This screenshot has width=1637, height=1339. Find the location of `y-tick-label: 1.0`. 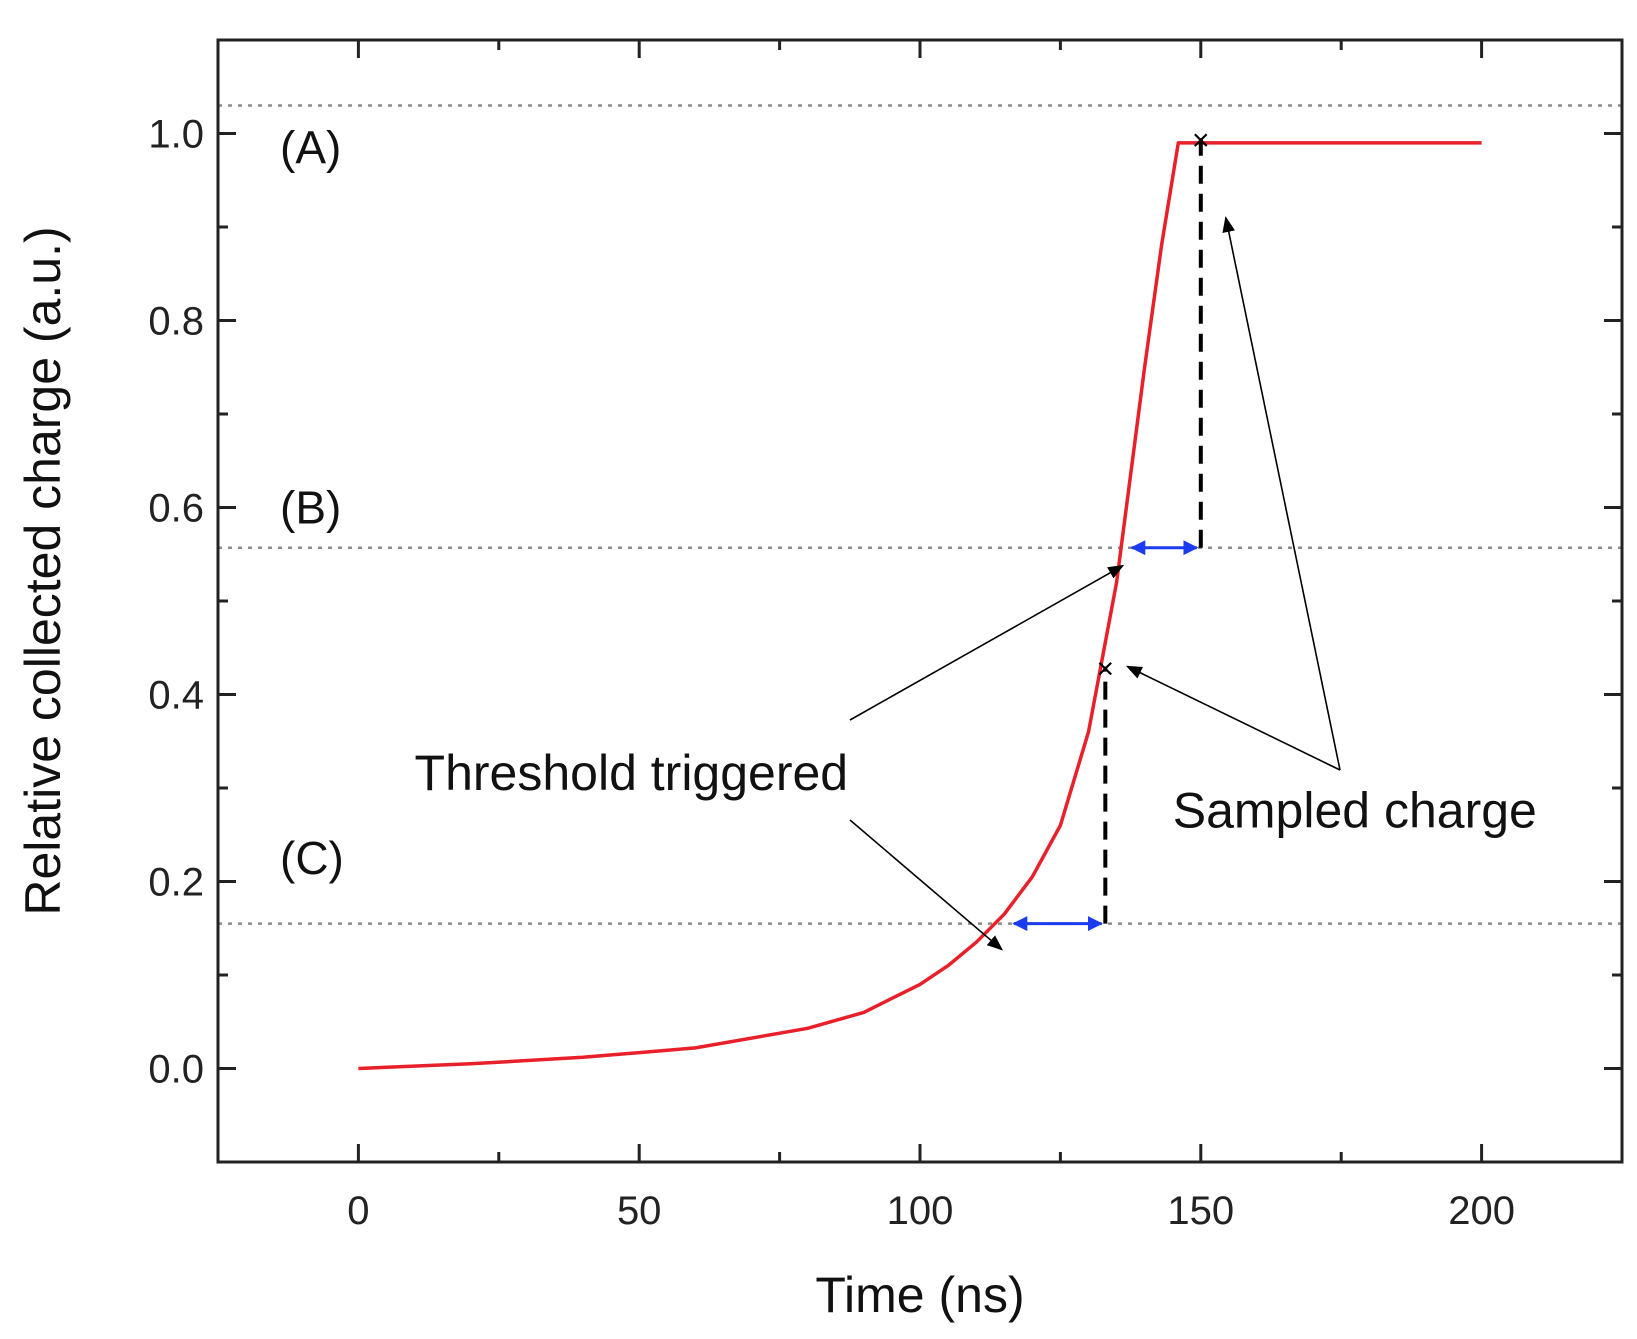

y-tick-label: 1.0 is located at coordinates (176, 135).